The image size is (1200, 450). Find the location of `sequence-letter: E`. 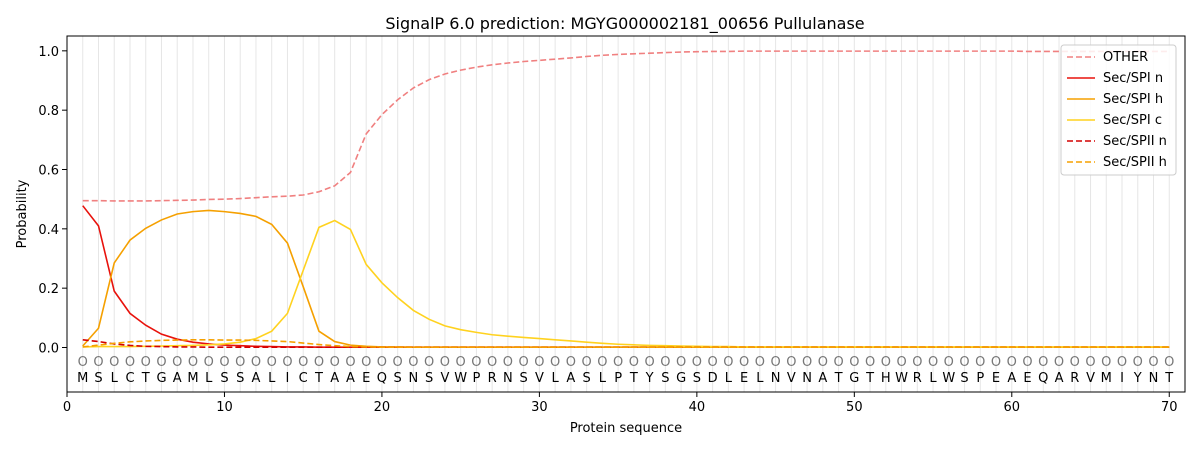

sequence-letter: E is located at coordinates (1027, 378).